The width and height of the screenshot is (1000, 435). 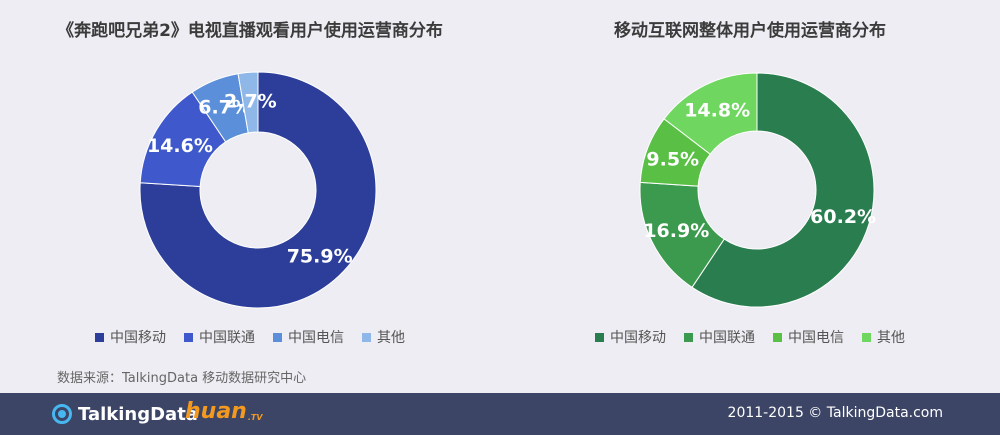 What do you see at coordinates (750, 31) in the screenshot?
I see `chart-title: 移动互联网整体用户使用运营商分布` at bounding box center [750, 31].